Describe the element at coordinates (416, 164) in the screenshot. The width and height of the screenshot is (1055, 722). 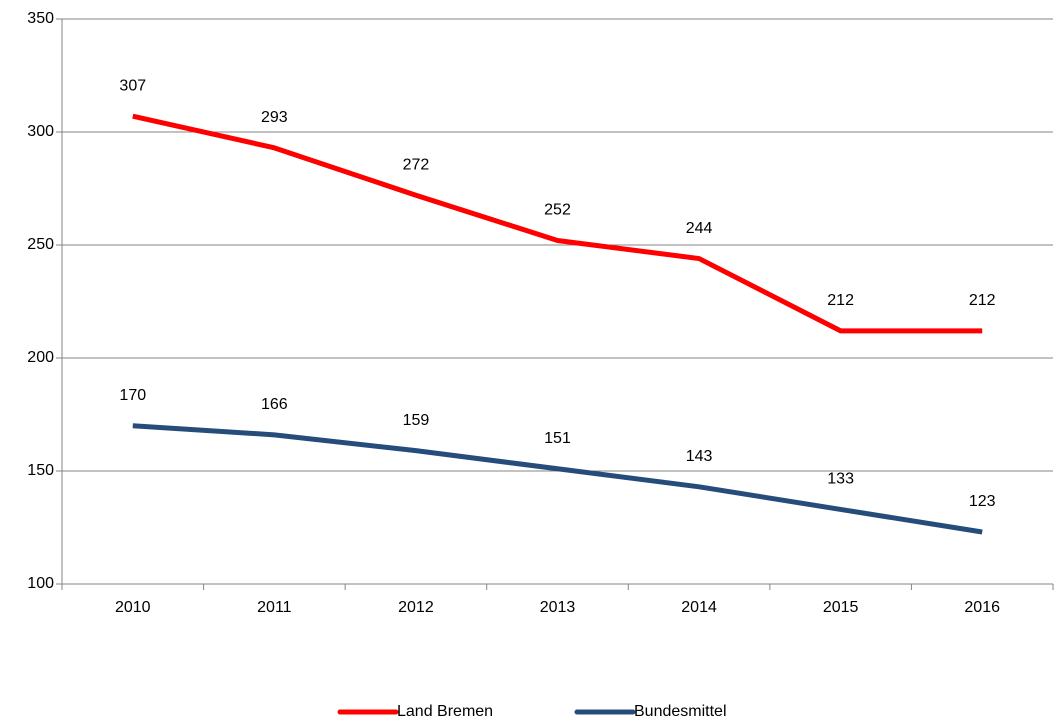
I see `data-label: 272` at that location.